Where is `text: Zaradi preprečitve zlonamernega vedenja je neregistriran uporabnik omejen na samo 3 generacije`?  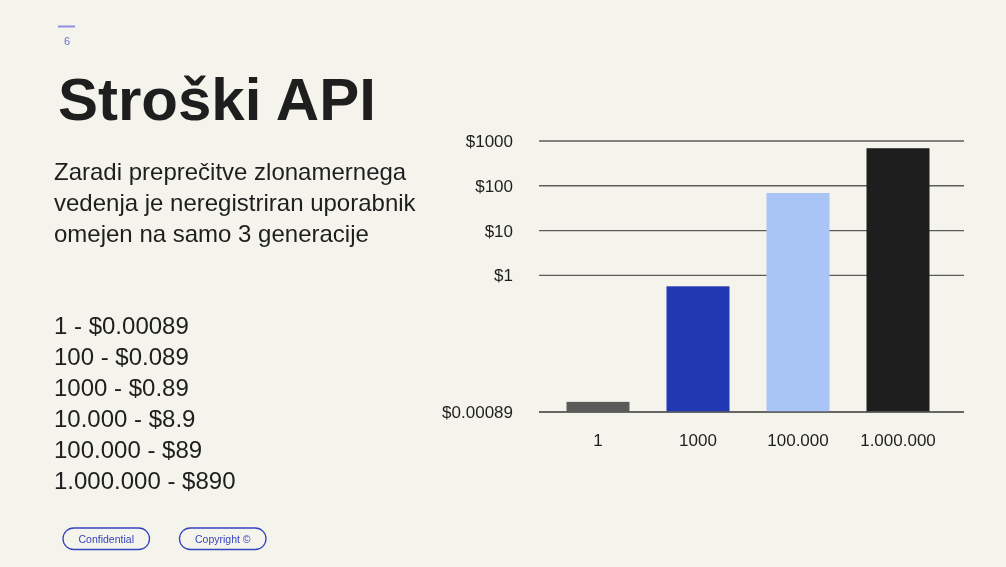
text: Zaradi preprečitve zlonamernega vedenja je neregistriran uporabnik omejen na samo 3 generacije is located at coordinates (235, 202).